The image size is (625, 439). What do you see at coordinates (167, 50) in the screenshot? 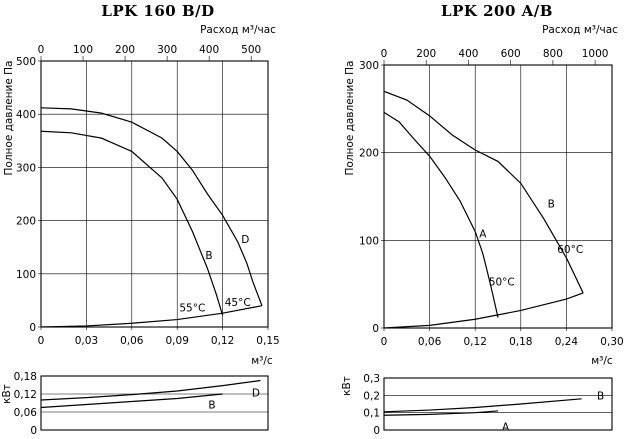
I see `top-tick-label: 300` at bounding box center [167, 50].